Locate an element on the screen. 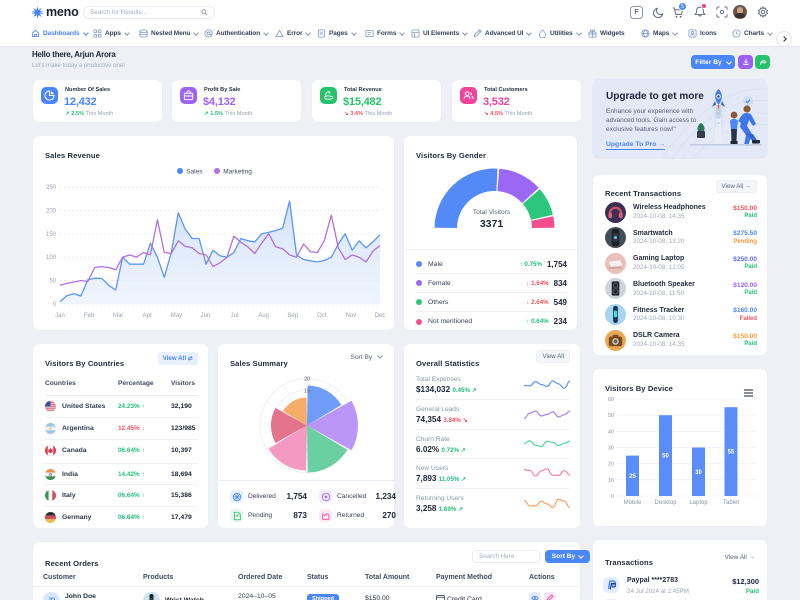 This screenshot has height=600, width=800. svg-text: 200 is located at coordinates (51, 211).